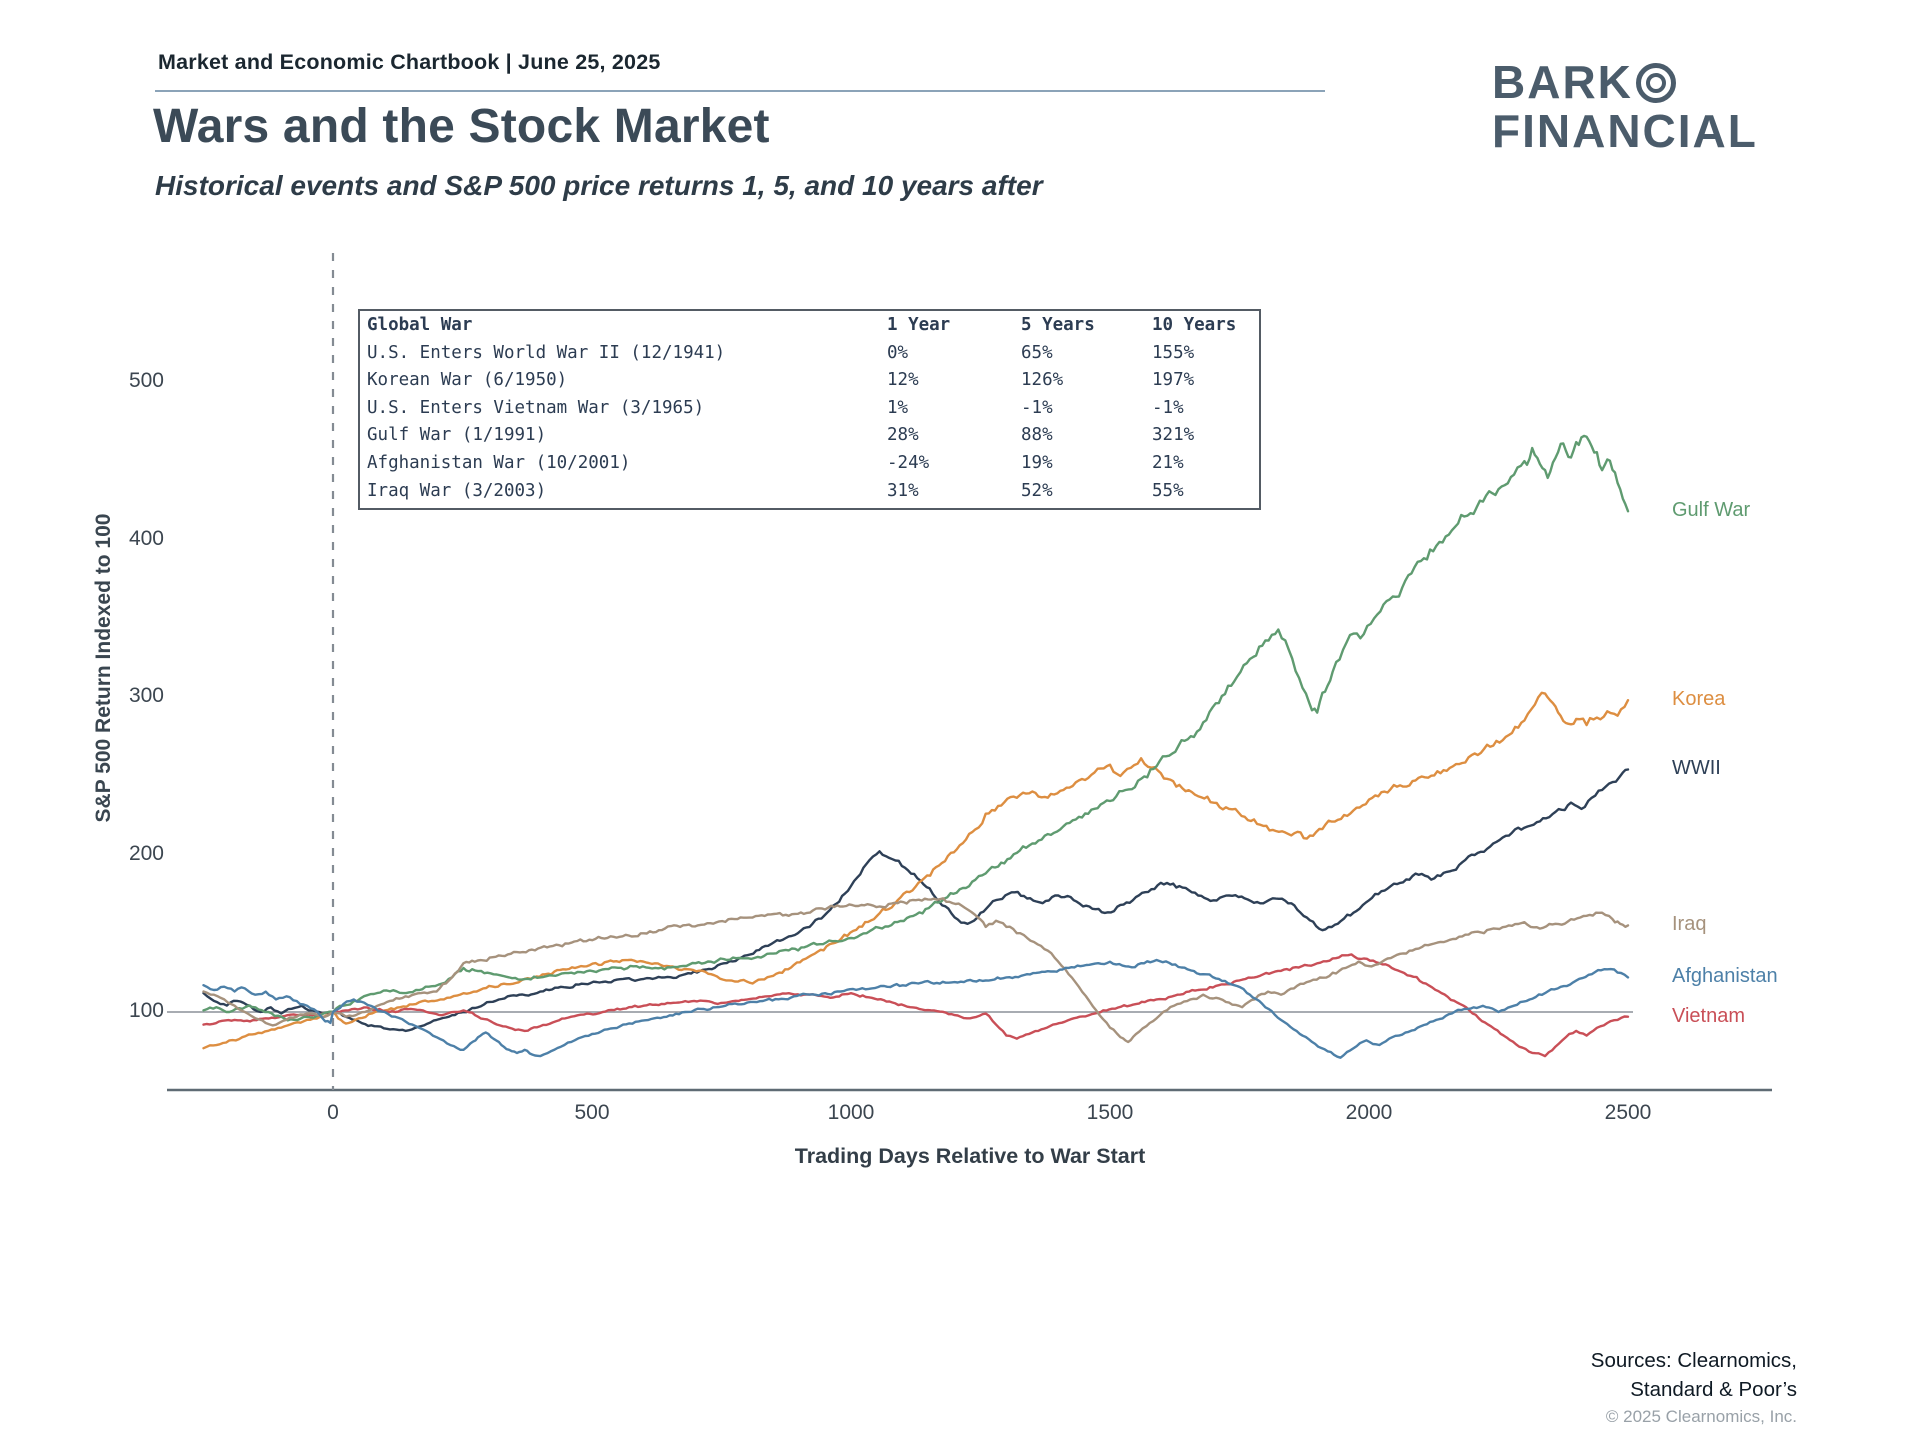 Image resolution: width=1920 pixels, height=1440 pixels. Describe the element at coordinates (1689, 924) in the screenshot. I see `series-label-iraq: Iraq` at that location.